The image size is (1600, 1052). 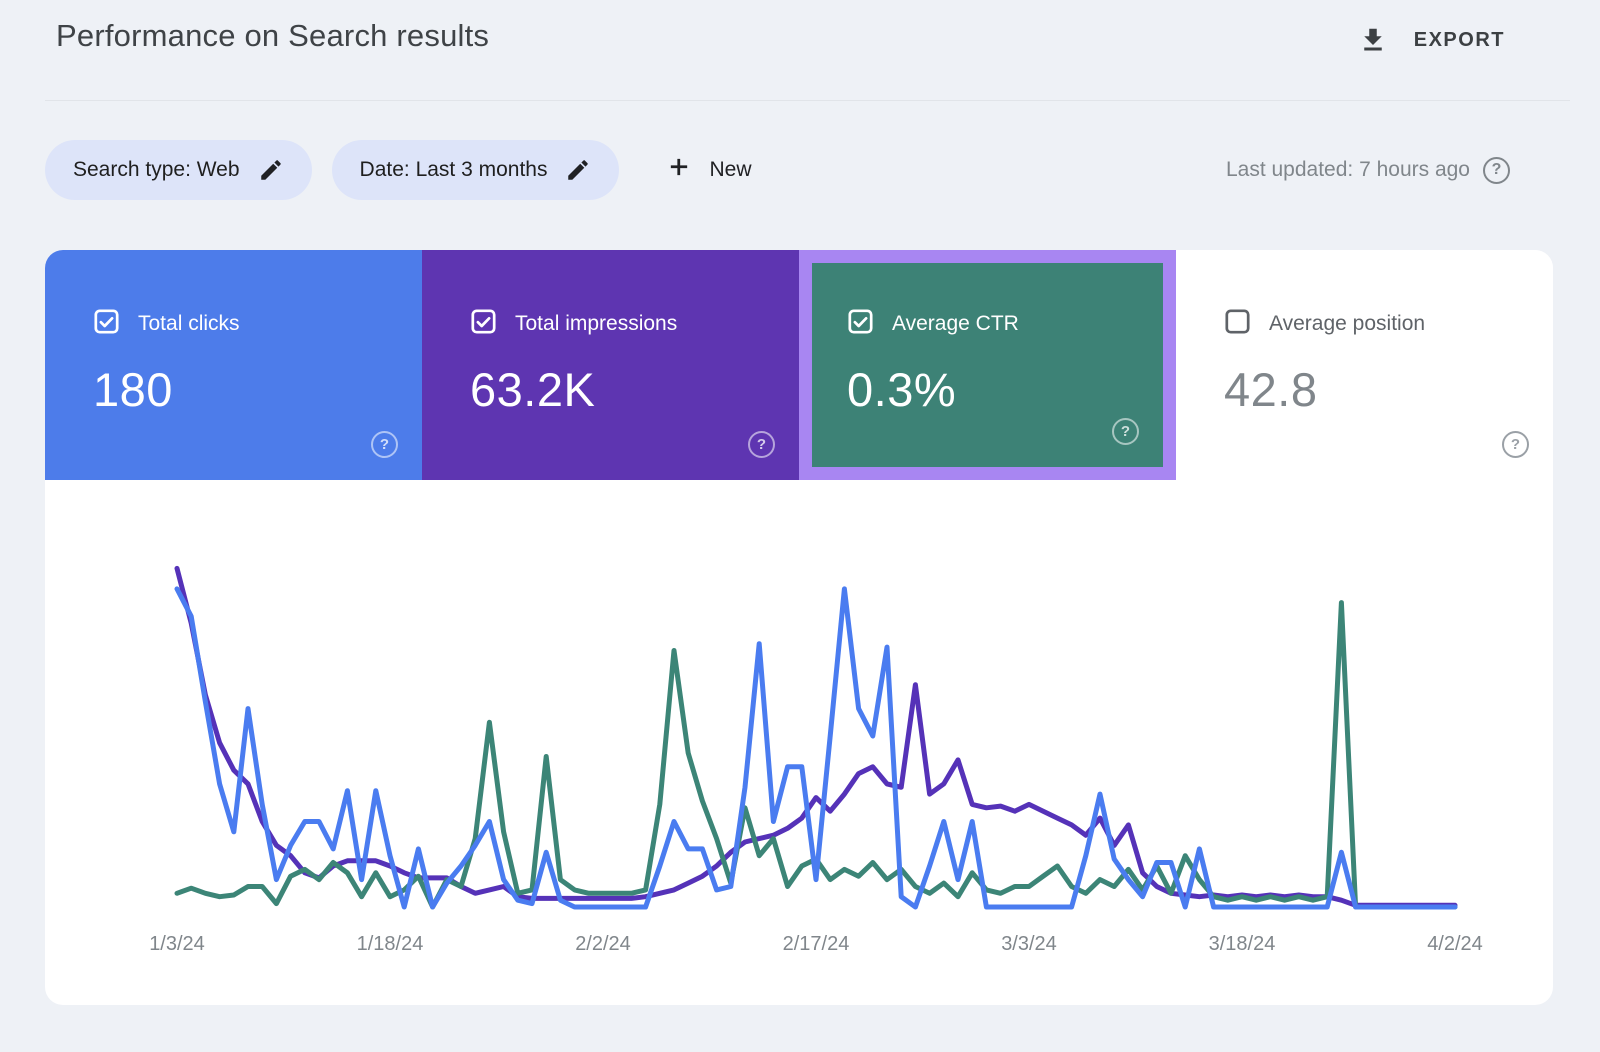 I want to click on header-divider, so click(x=807, y=100).